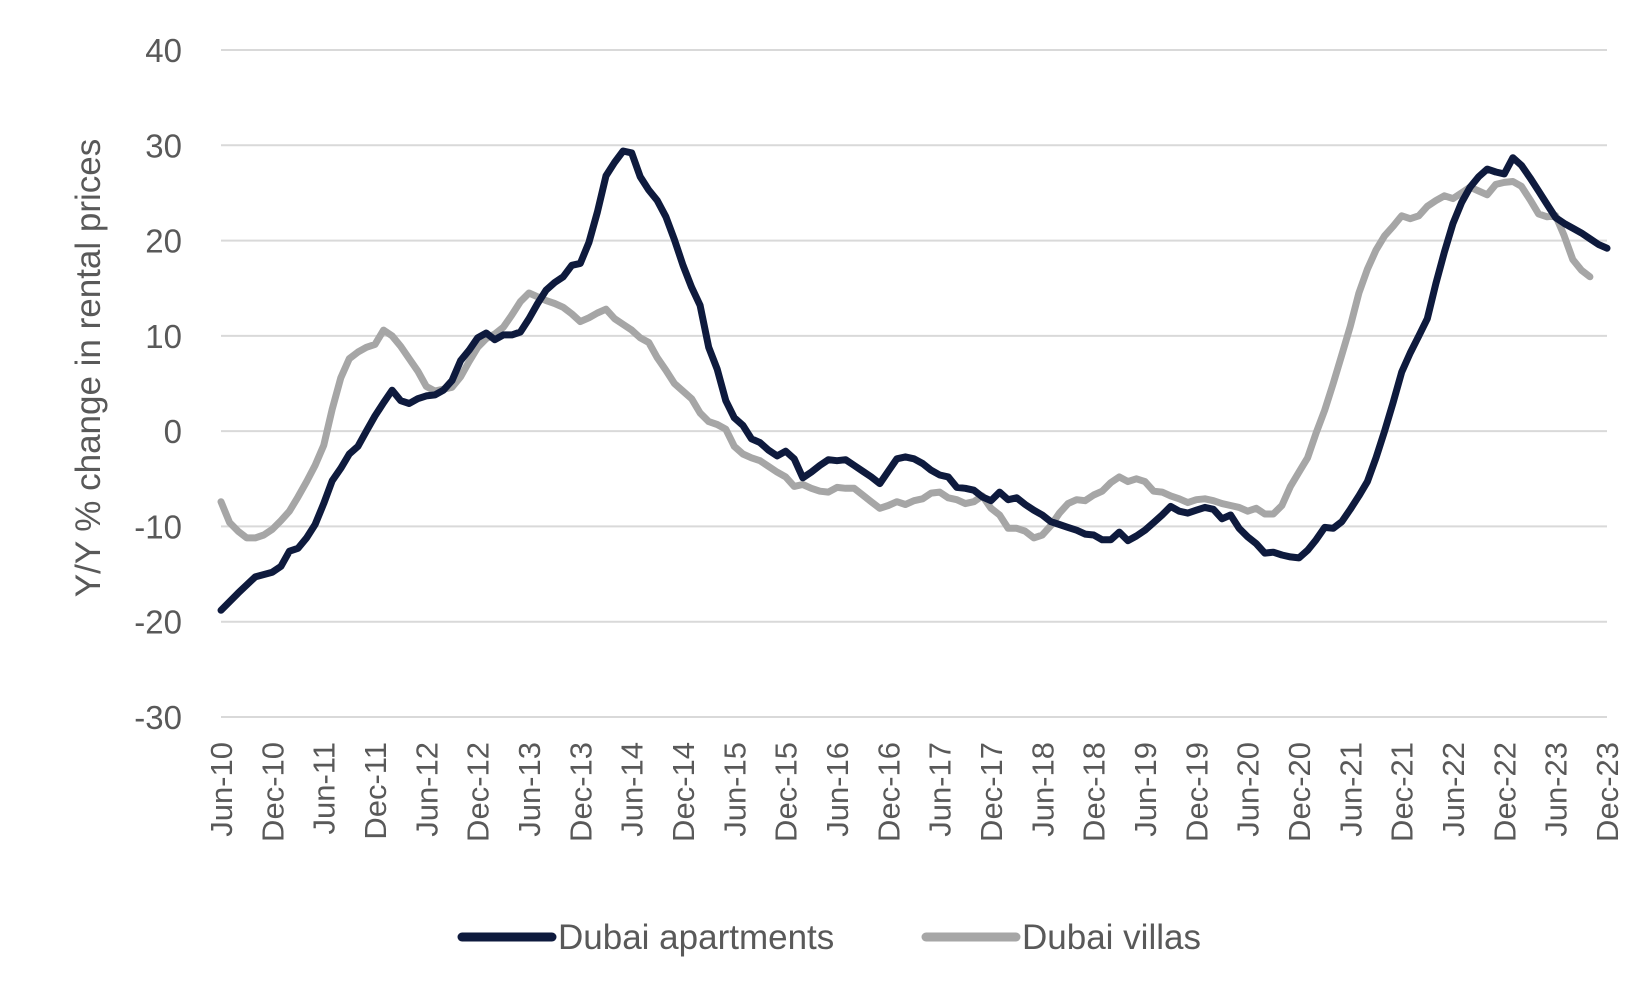 The height and width of the screenshot is (990, 1646). What do you see at coordinates (478, 792) in the screenshot?
I see `x-tick-label: Dec-12` at bounding box center [478, 792].